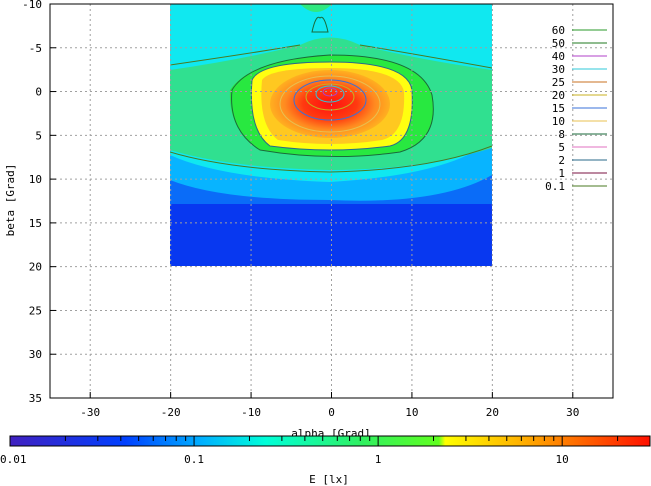  Describe the element at coordinates (411, 412) in the screenshot. I see `x-tick-label: 10` at that location.